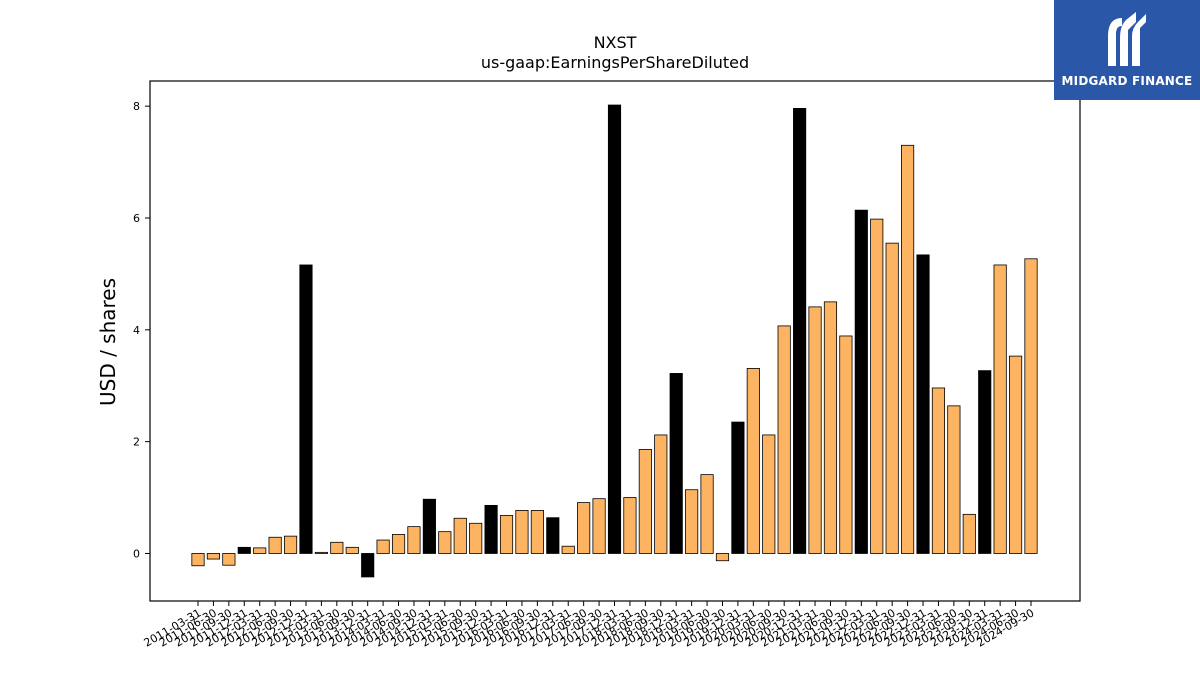 This screenshot has height=675, width=1200. Describe the element at coordinates (108, 342) in the screenshot. I see `y-axis-label: USD / shares` at that location.